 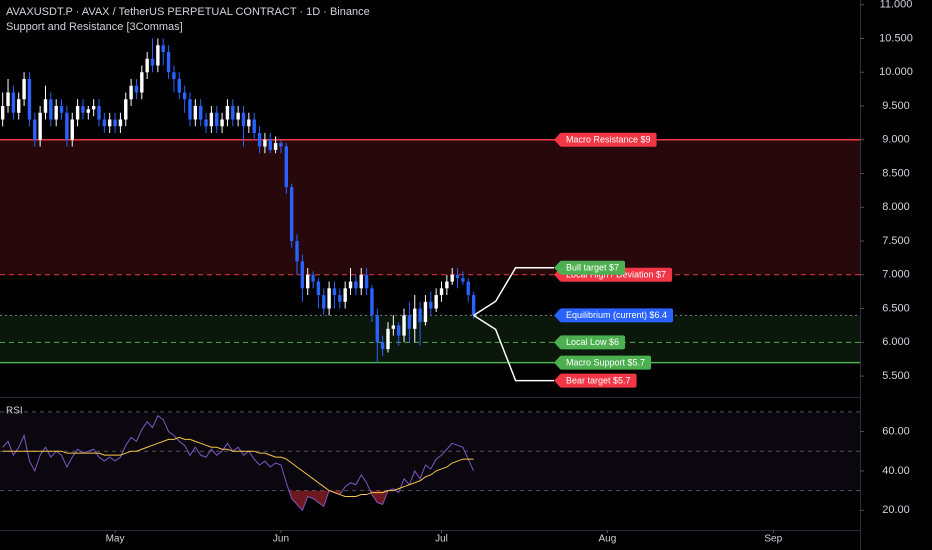 What do you see at coordinates (773, 539) in the screenshot?
I see `x-tick-label: Sep` at bounding box center [773, 539].